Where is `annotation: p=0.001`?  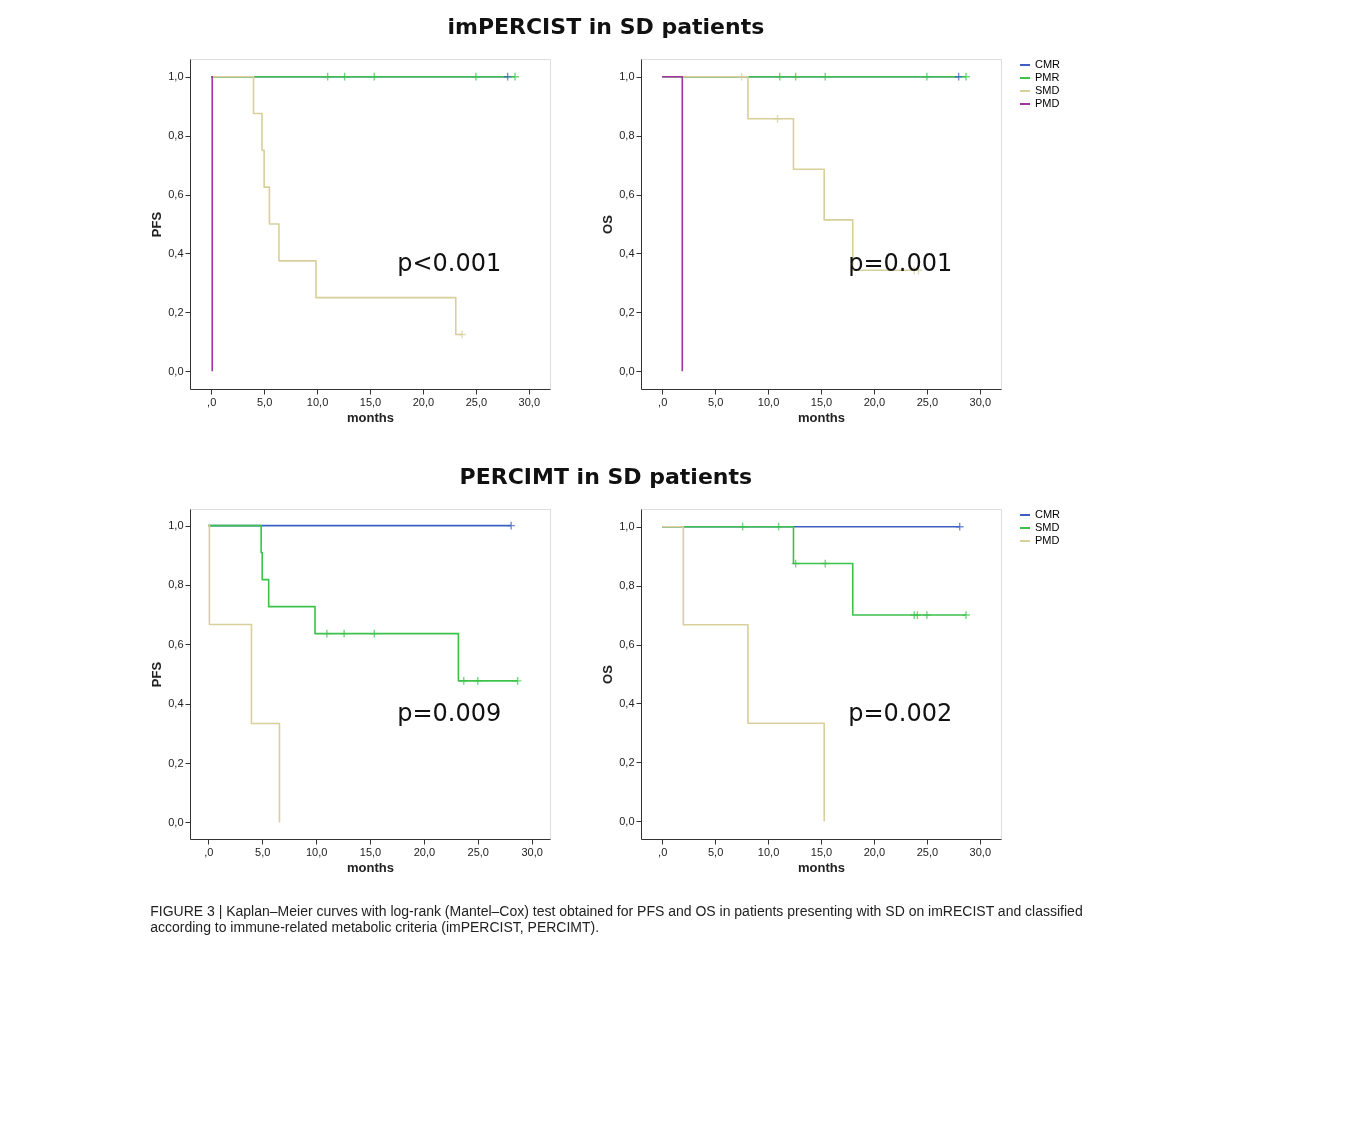 annotation: p=0.001 is located at coordinates (900, 262).